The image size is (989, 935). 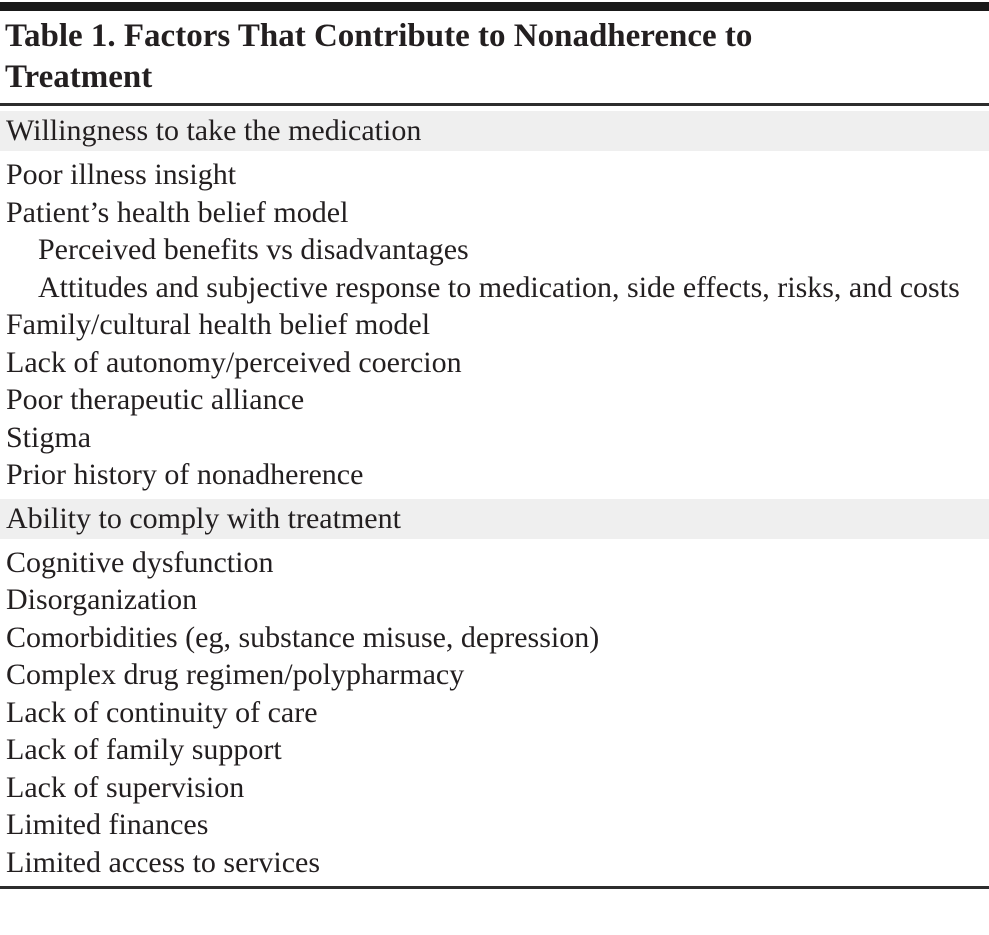 What do you see at coordinates (162, 712) in the screenshot?
I see `table-row: Lack of continuity of care` at bounding box center [162, 712].